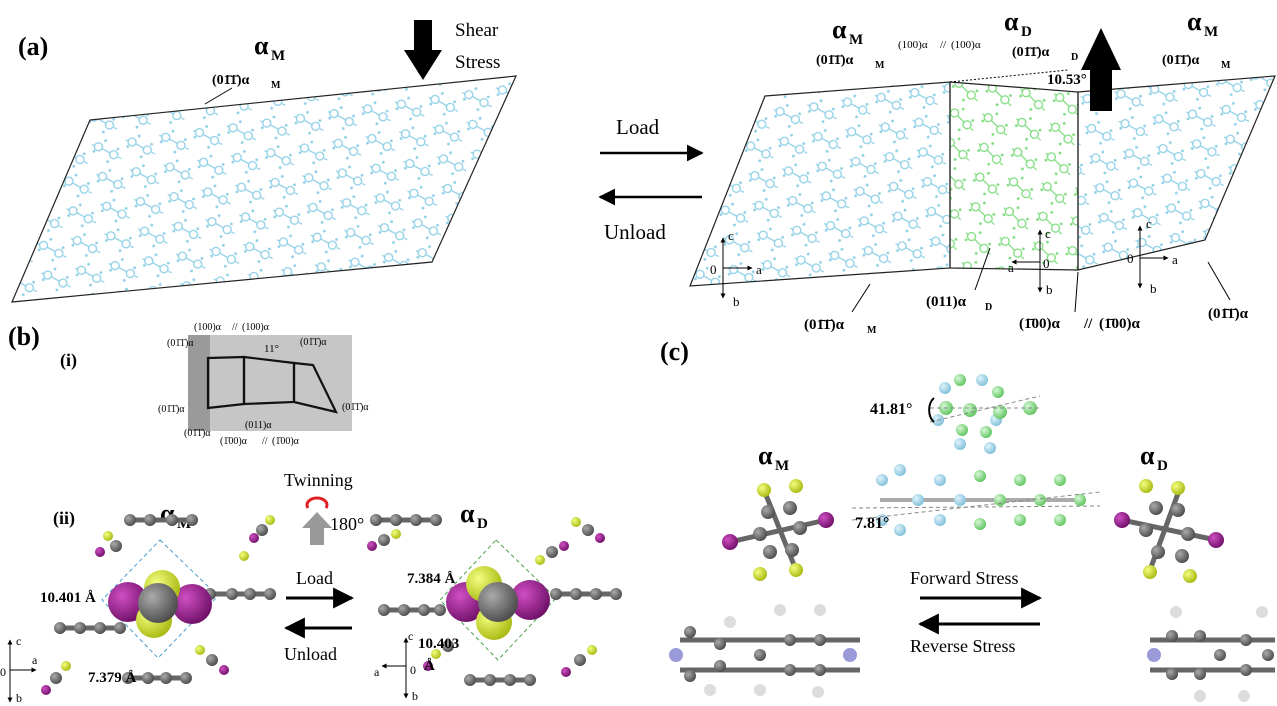 The image size is (1277, 706). I want to click on overlay-ring-top, so click(985, 414).